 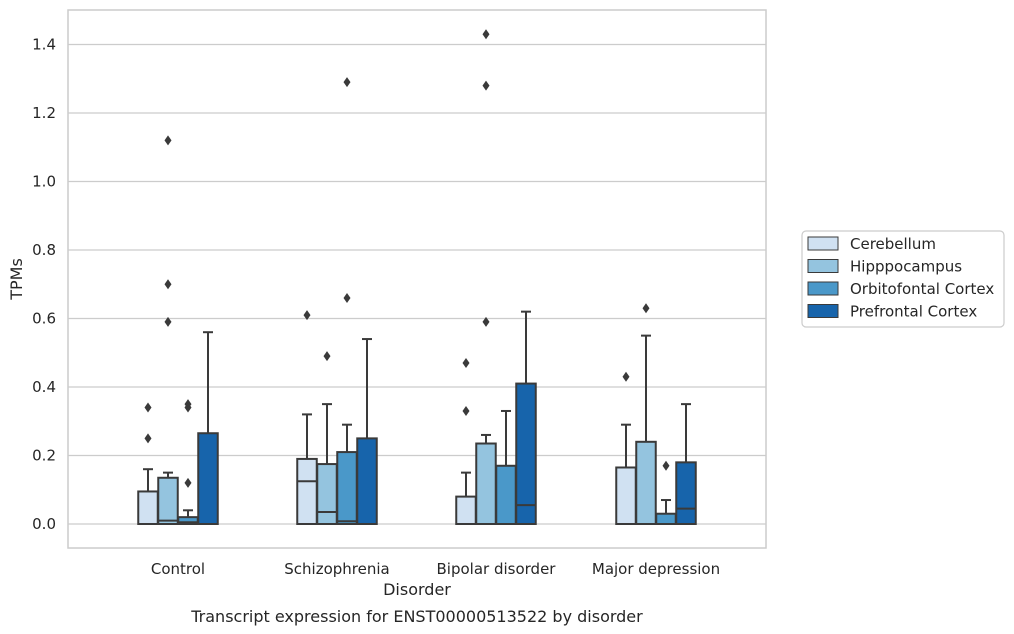 What do you see at coordinates (44, 456) in the screenshot?
I see `y-tick-label: 0.2` at bounding box center [44, 456].